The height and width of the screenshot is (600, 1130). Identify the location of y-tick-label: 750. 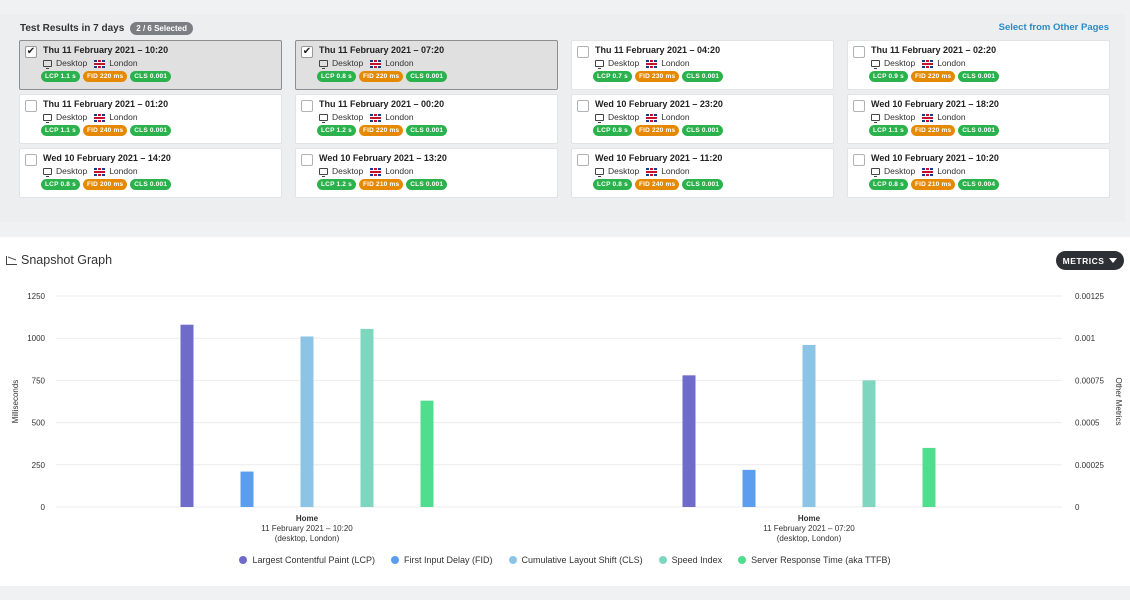
(39, 380).